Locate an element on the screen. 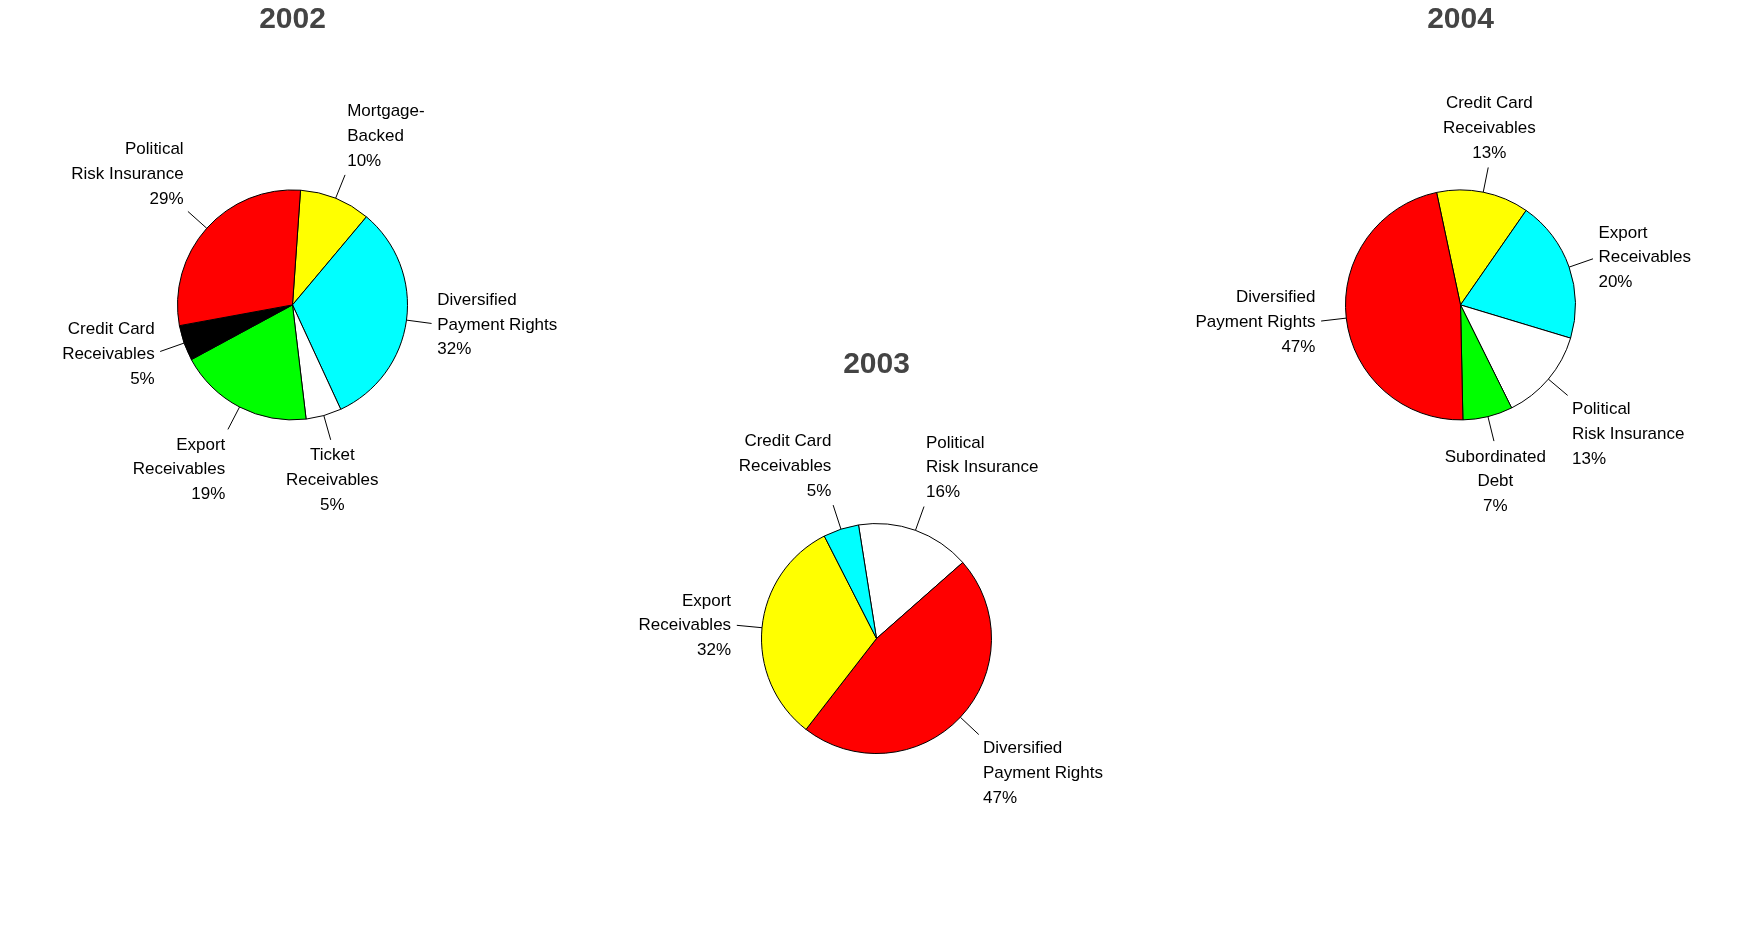 Image resolution: width=1752 pixels, height=952 pixels. data-label: 16% is located at coordinates (942, 492).